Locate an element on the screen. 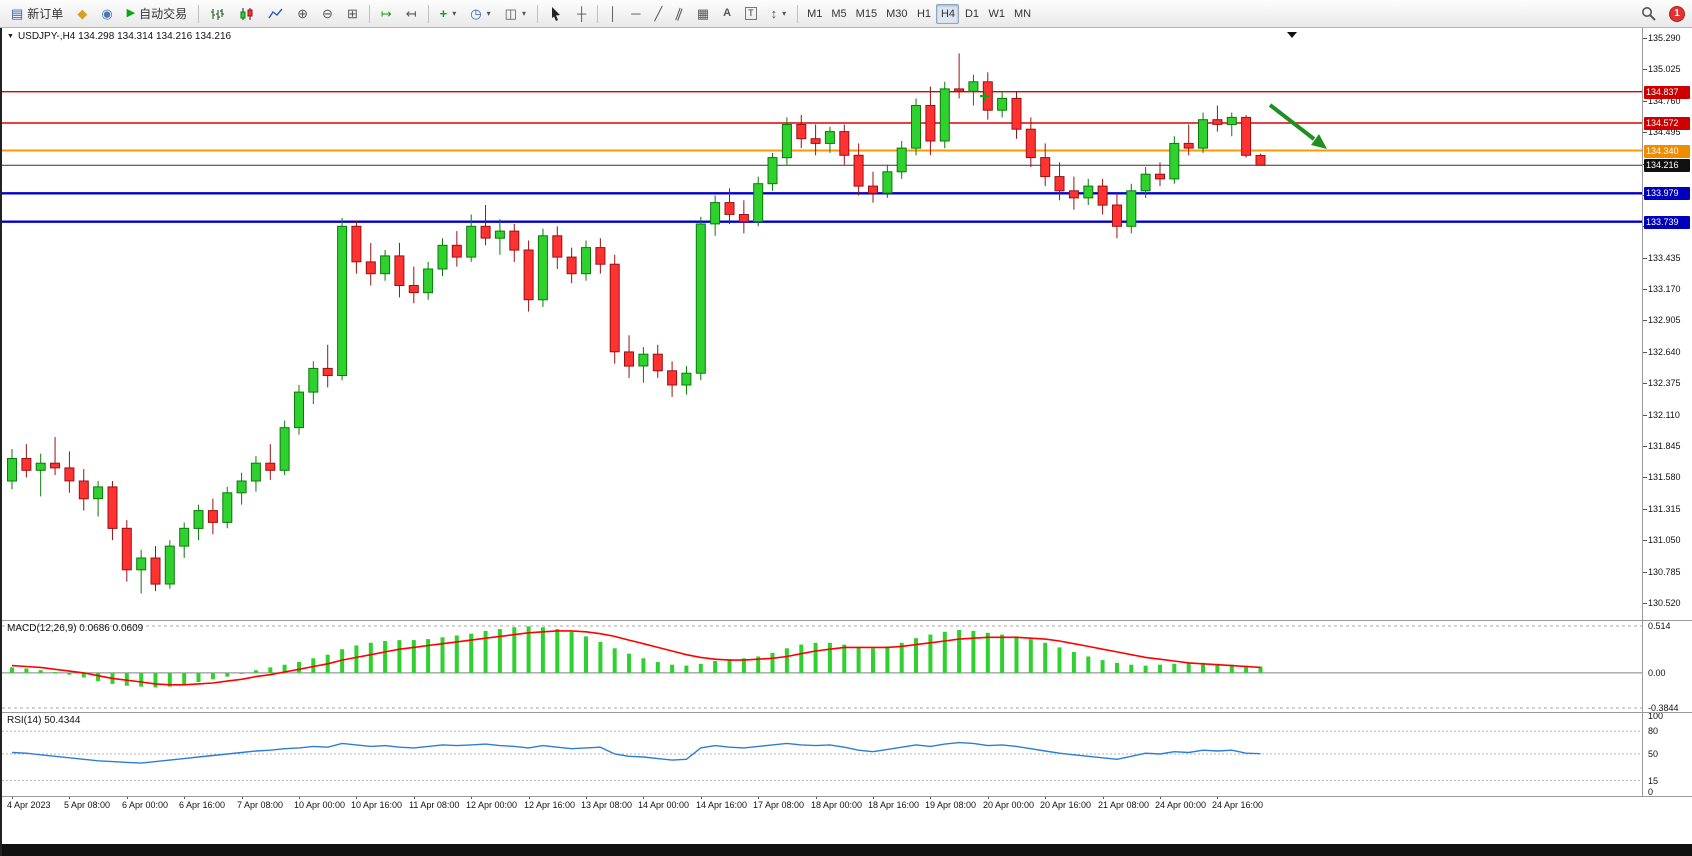 This screenshot has width=1692, height=856. price-axis-label: 130.520 is located at coordinates (1664, 603).